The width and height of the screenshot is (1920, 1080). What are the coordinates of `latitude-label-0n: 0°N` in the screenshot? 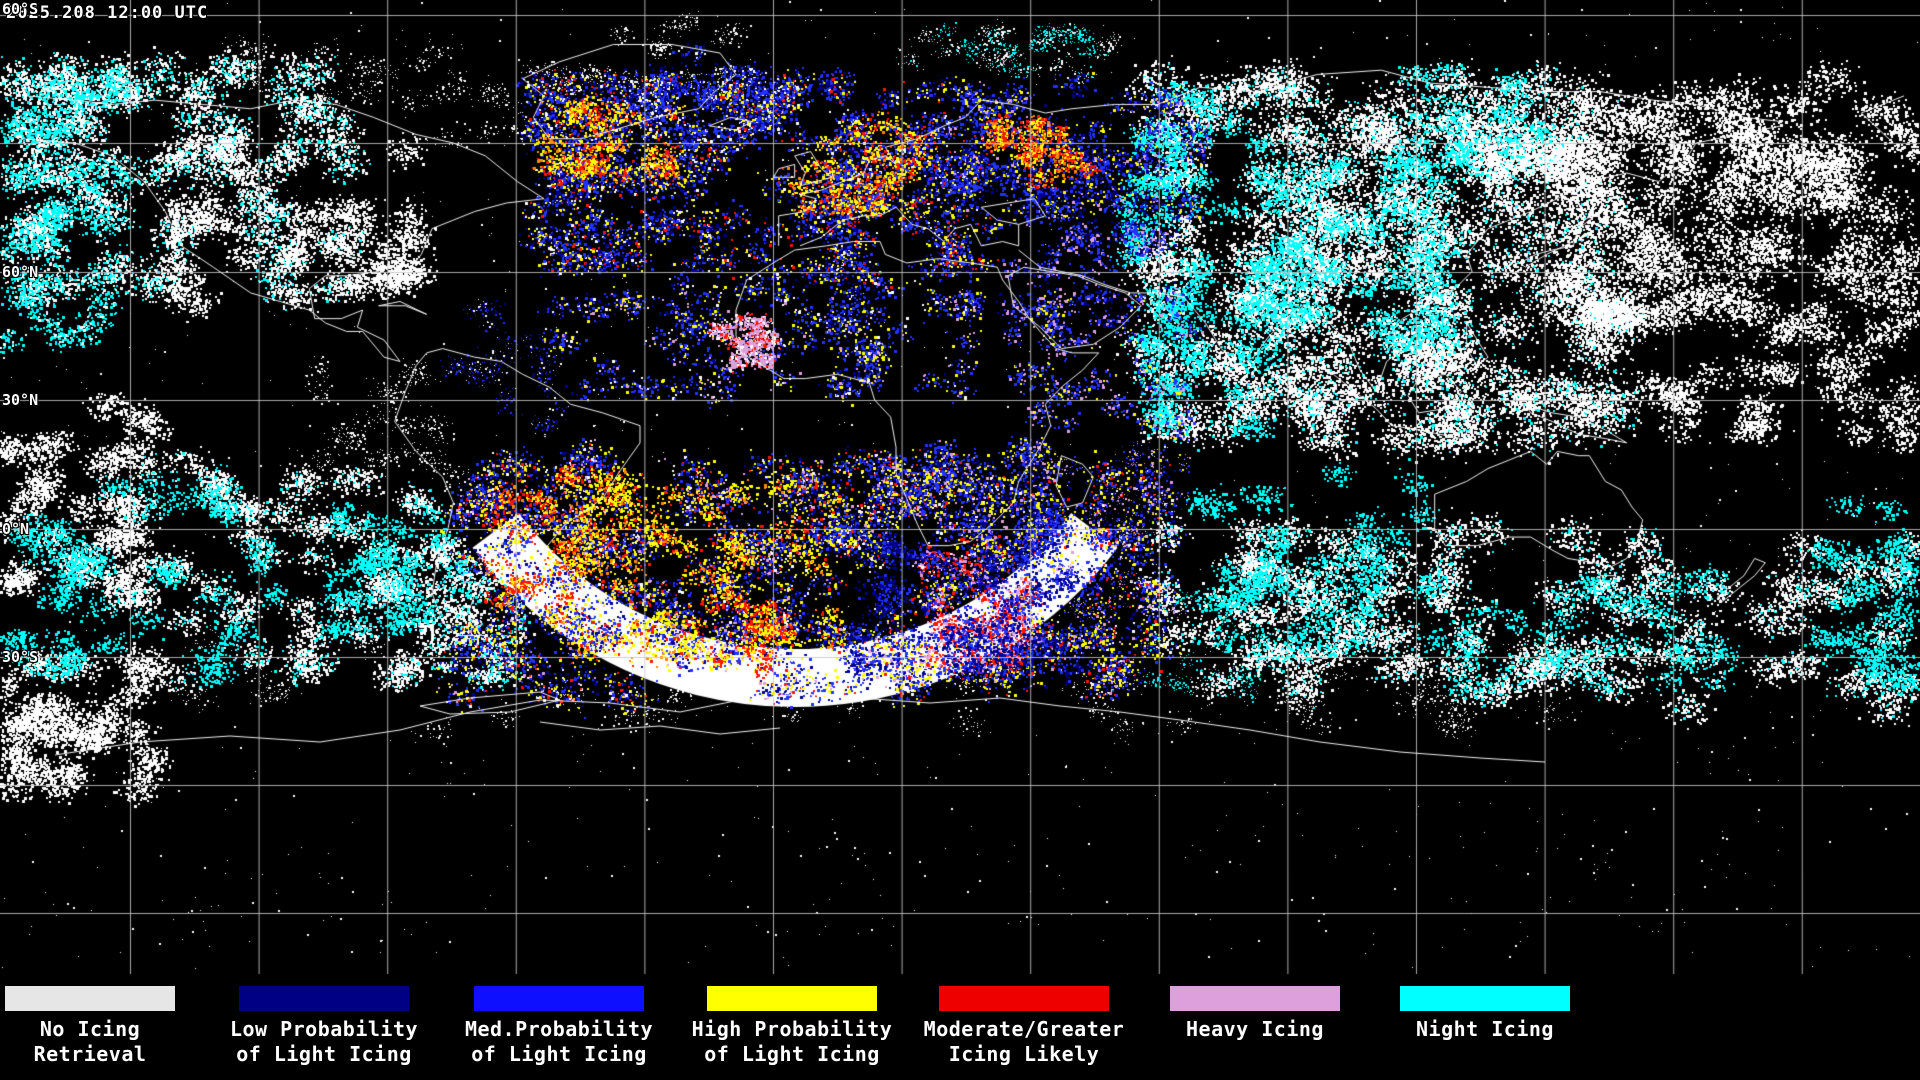 It's located at (16, 529).